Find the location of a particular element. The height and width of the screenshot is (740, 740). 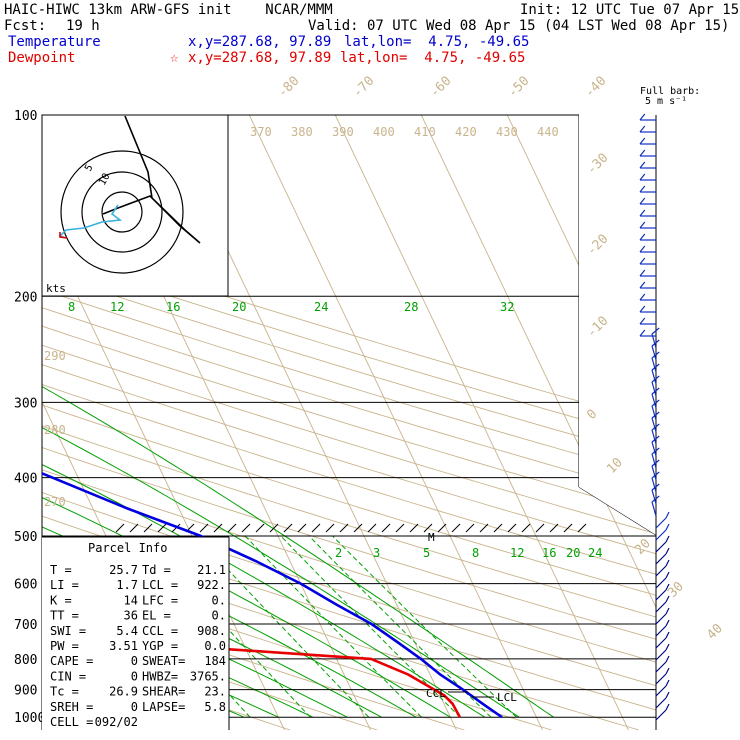

parcel-cell: 1.7 is located at coordinates (127, 585).